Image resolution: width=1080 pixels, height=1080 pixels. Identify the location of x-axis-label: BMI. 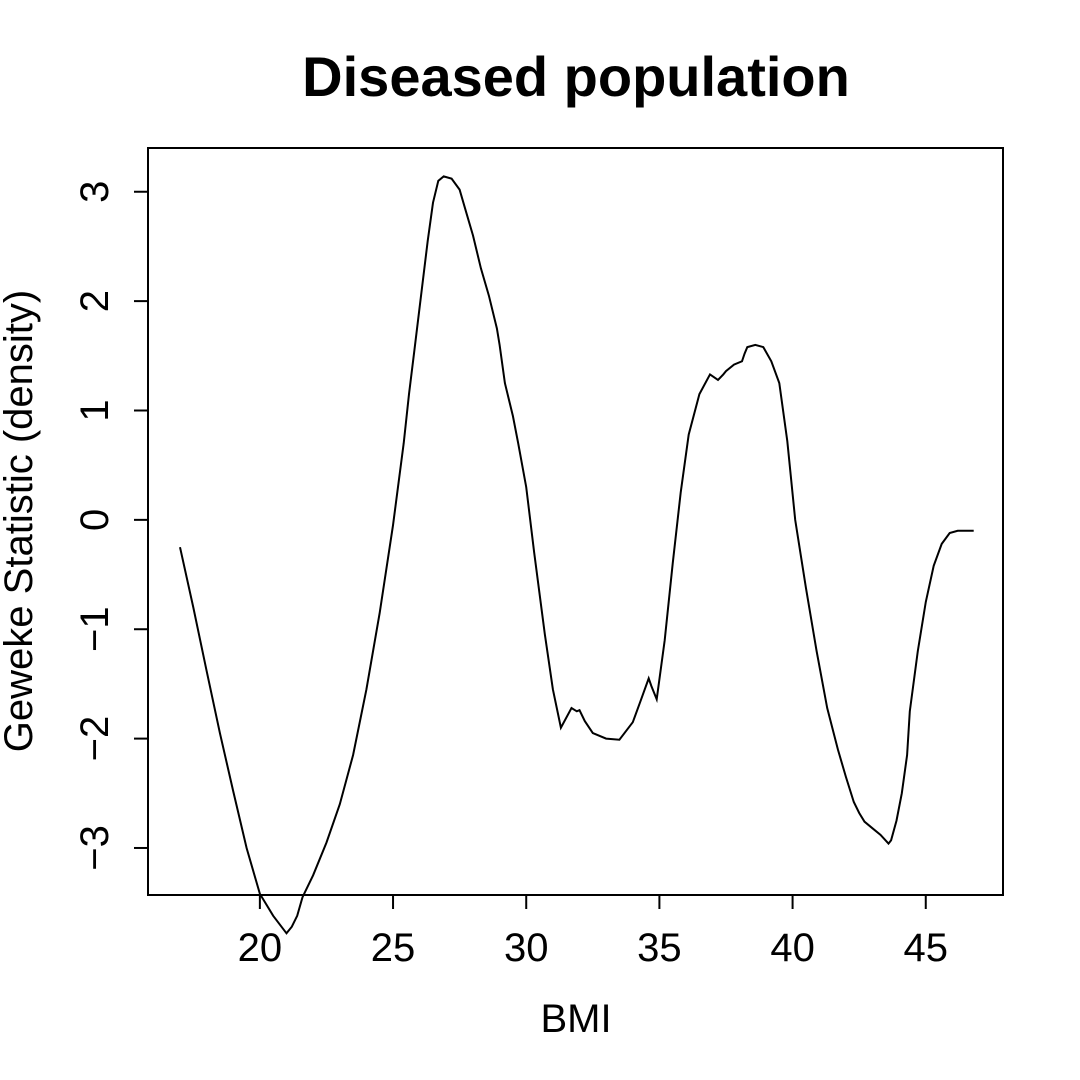
(575, 1019).